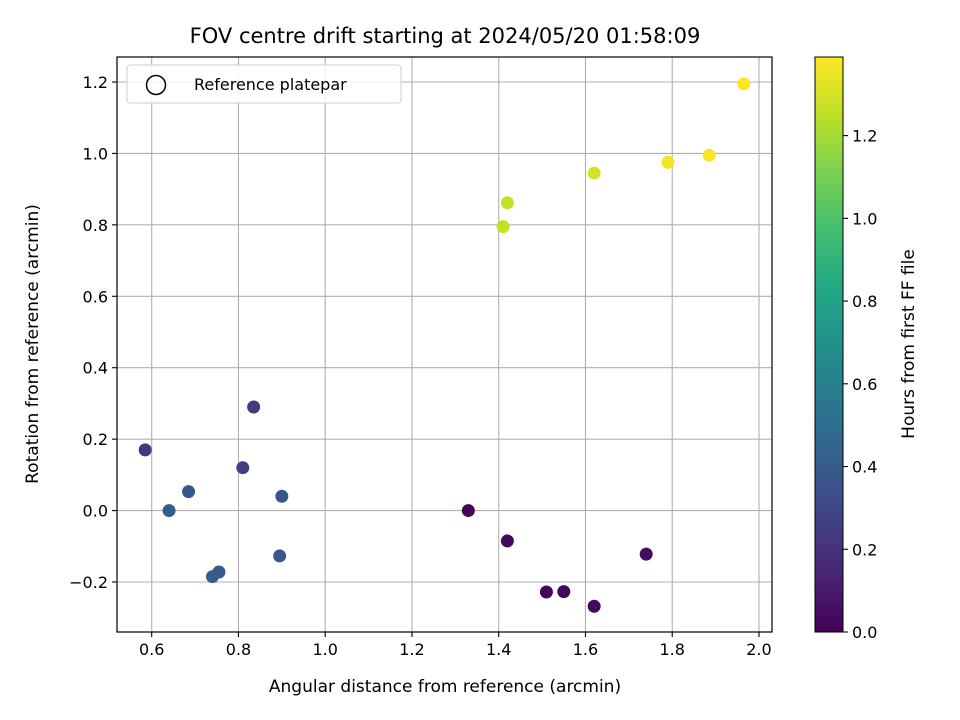  I want to click on x-axis-label: Angular distance from reference (arcmin), so click(445, 687).